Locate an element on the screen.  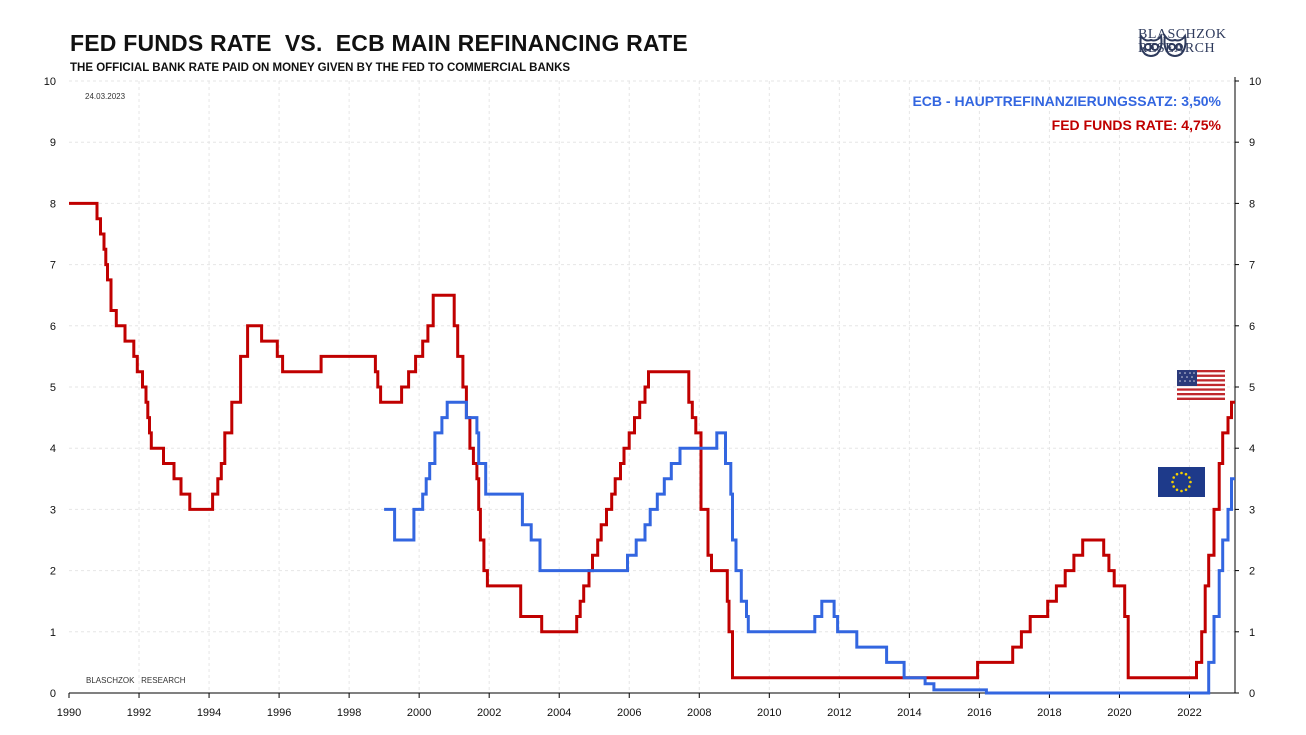
x-tick-label: 2008 is located at coordinates (699, 713).